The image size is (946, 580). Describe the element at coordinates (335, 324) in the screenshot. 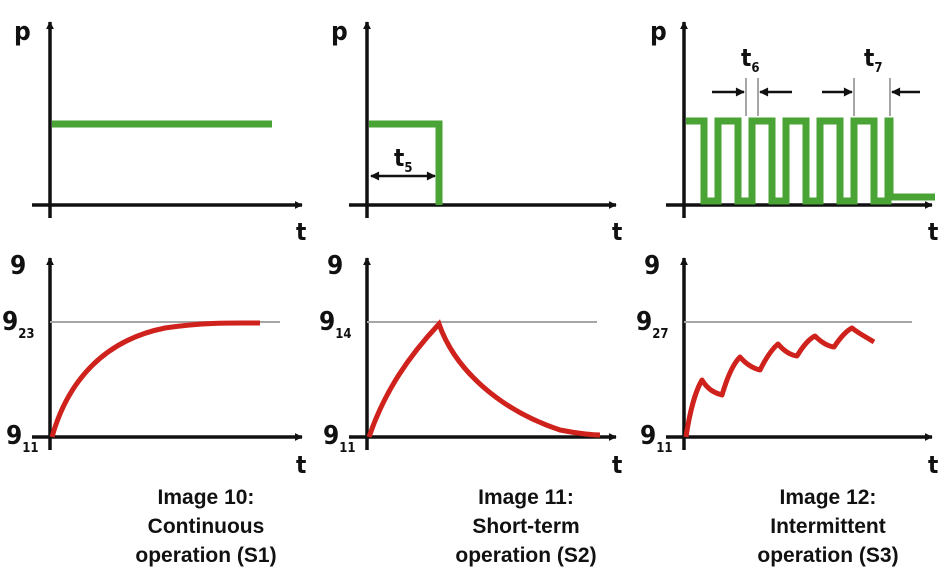

I see `s2-temp-end-label: 914` at that location.